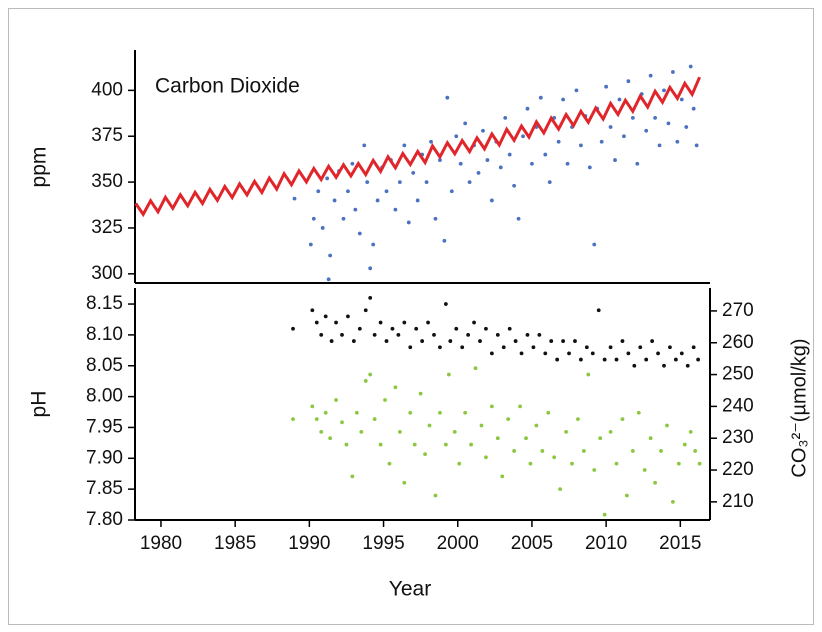 This screenshot has height=632, width=822. Describe the element at coordinates (383, 543) in the screenshot. I see `x-tick-label: 1995` at that location.